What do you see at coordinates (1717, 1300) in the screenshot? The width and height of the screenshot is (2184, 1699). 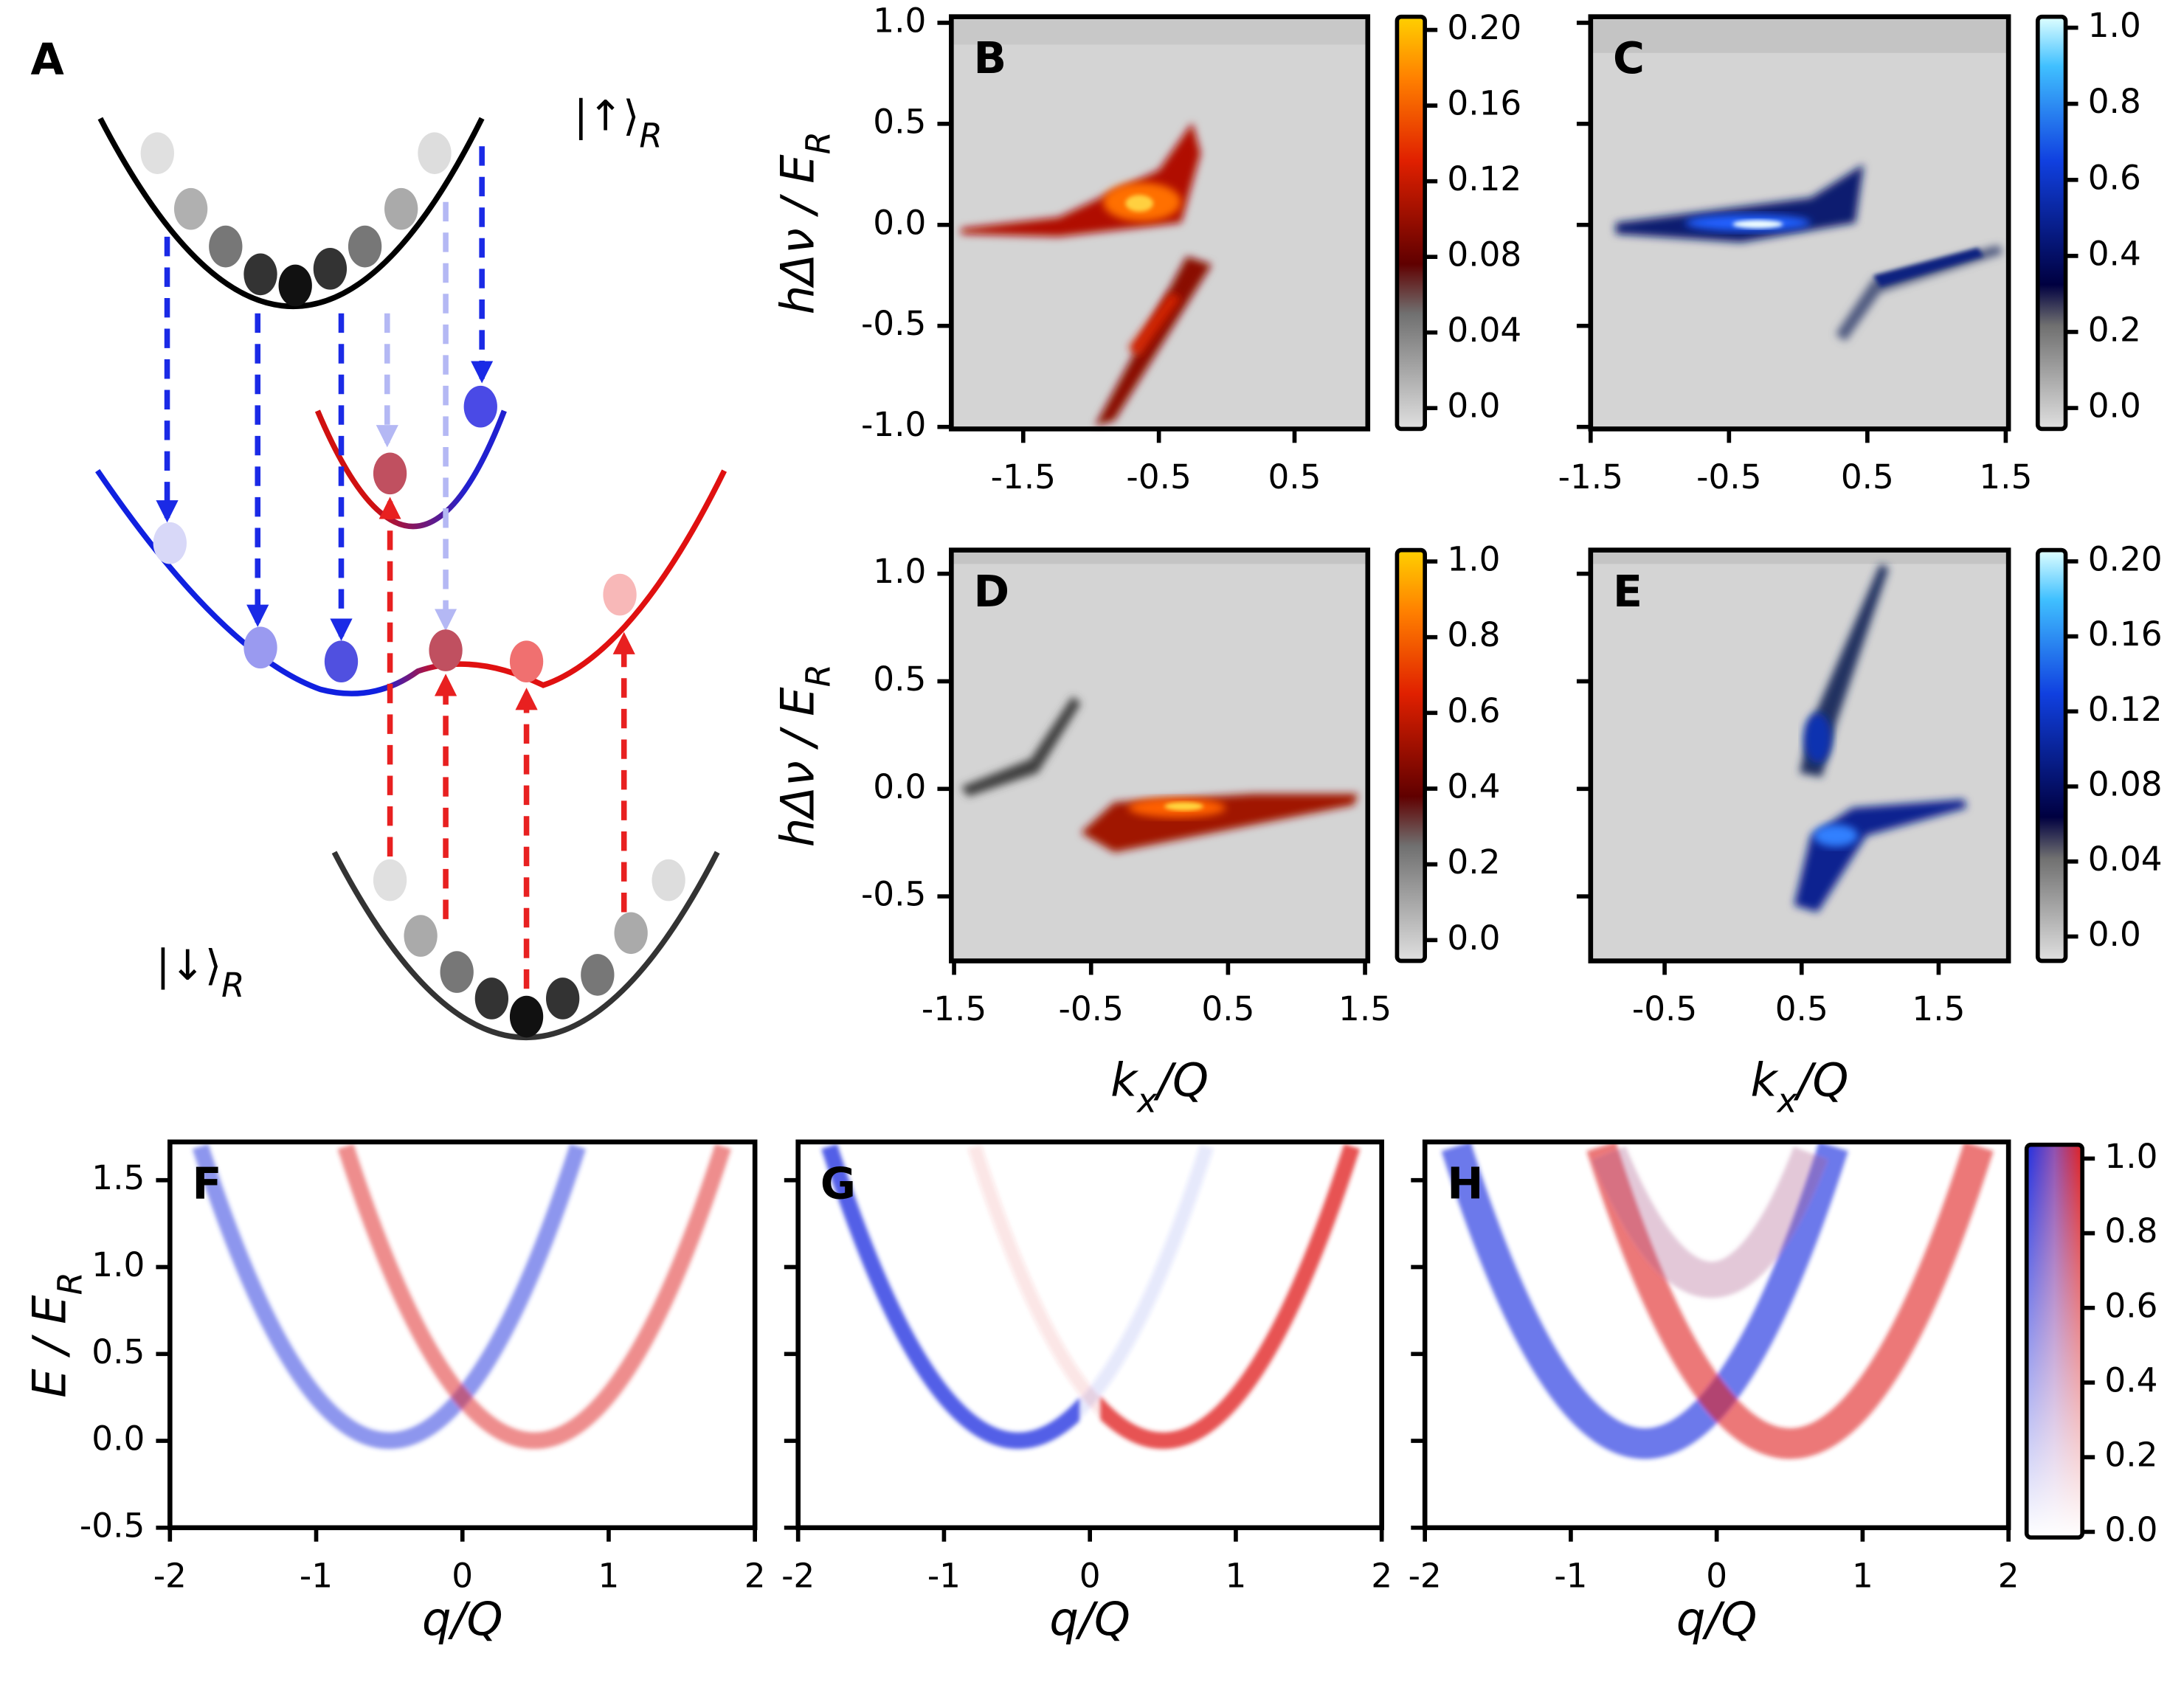 I see `curves-h` at bounding box center [1717, 1300].